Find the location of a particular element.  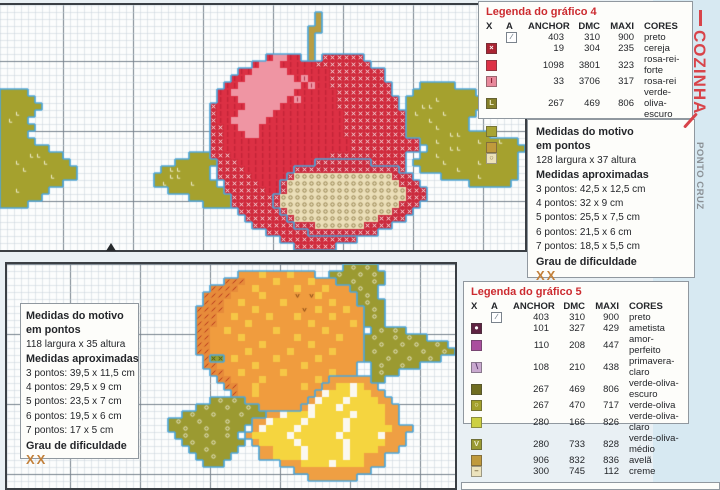

swatch-cell: ∖ is located at coordinates (481, 367).